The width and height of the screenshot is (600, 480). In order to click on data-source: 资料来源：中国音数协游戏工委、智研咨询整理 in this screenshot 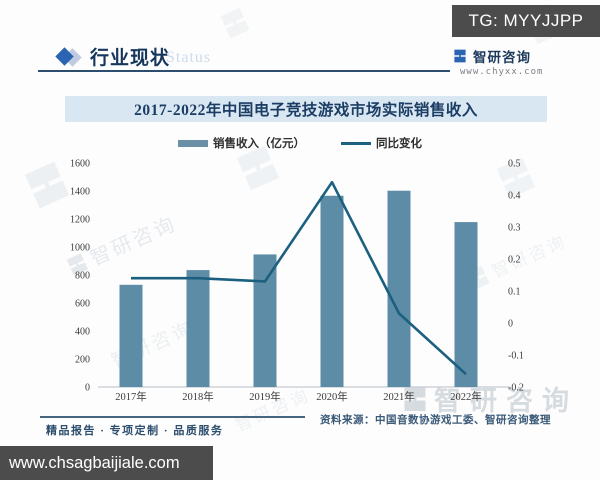, I will do `click(435, 420)`.